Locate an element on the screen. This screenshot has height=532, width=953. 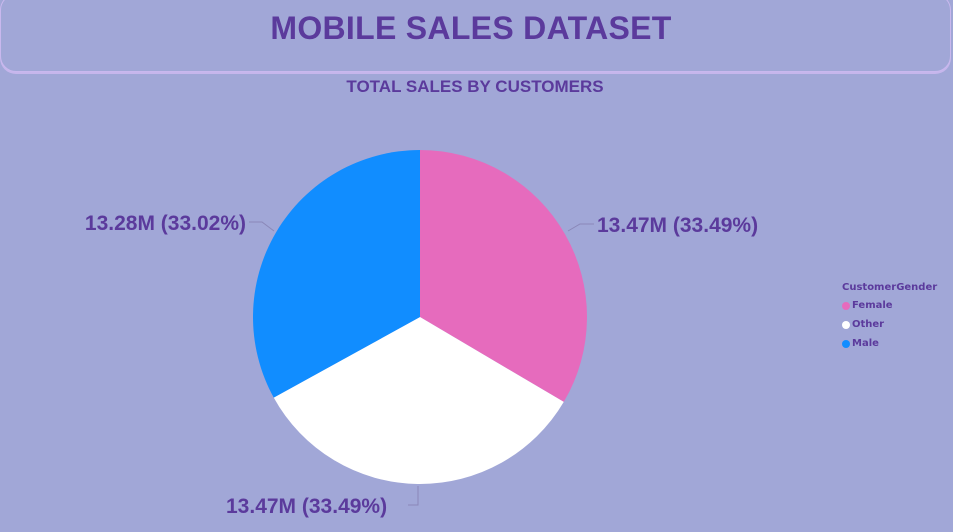
legend-item-female: Female is located at coordinates (889, 305).